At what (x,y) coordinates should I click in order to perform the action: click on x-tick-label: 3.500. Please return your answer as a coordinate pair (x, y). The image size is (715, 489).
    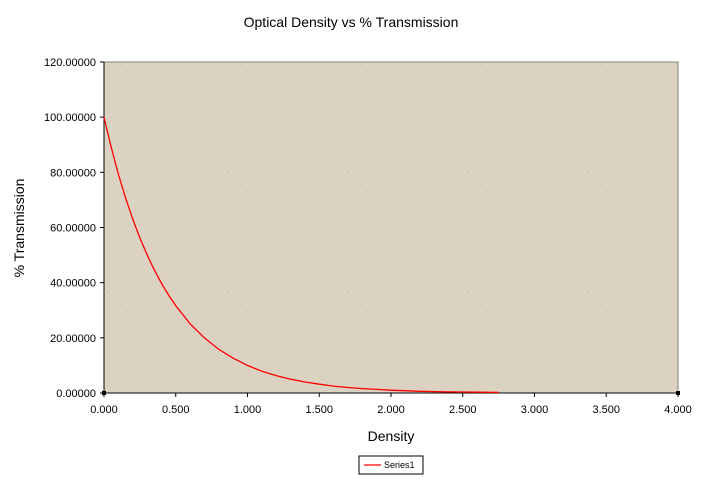
    Looking at the image, I should click on (606, 410).